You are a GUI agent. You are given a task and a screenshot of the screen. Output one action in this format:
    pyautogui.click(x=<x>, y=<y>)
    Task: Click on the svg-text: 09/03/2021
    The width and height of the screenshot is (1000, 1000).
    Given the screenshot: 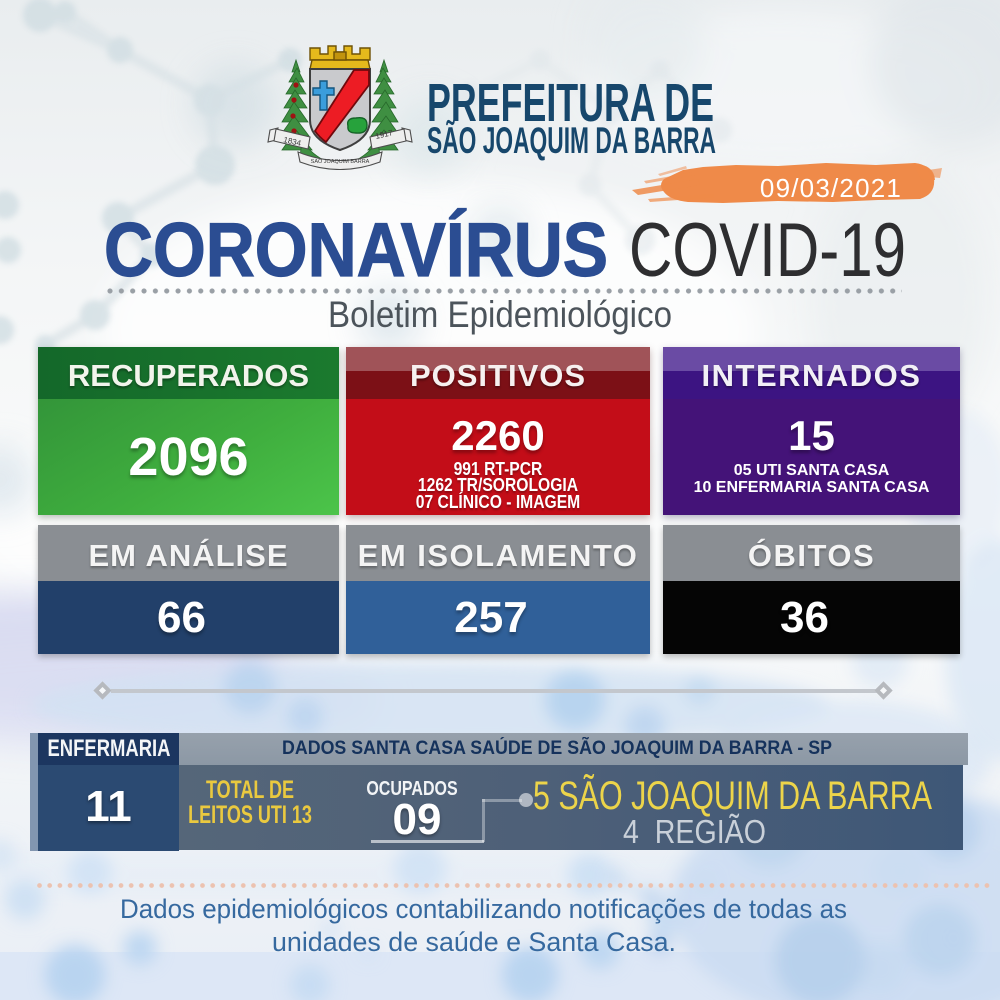 What is the action you would take?
    pyautogui.click(x=831, y=188)
    